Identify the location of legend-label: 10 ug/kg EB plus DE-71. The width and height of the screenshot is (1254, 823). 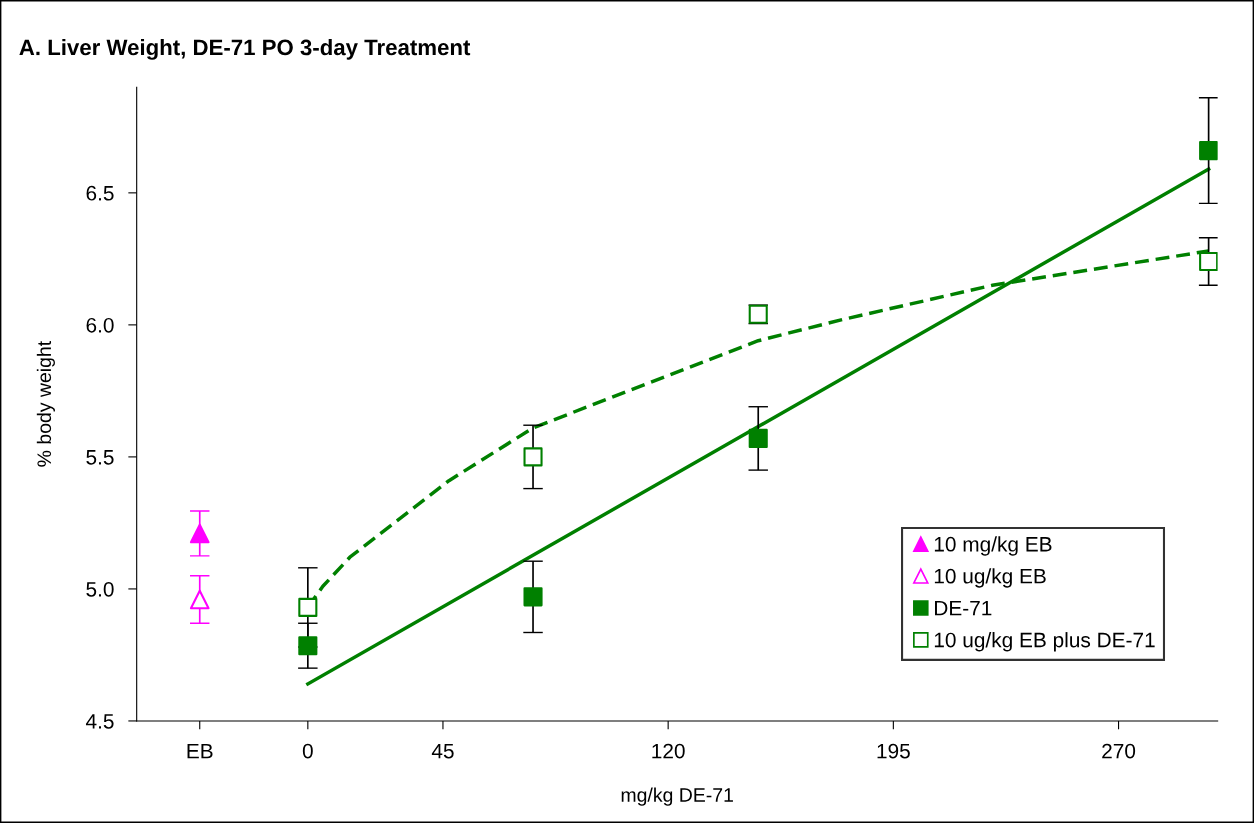
(1044, 642).